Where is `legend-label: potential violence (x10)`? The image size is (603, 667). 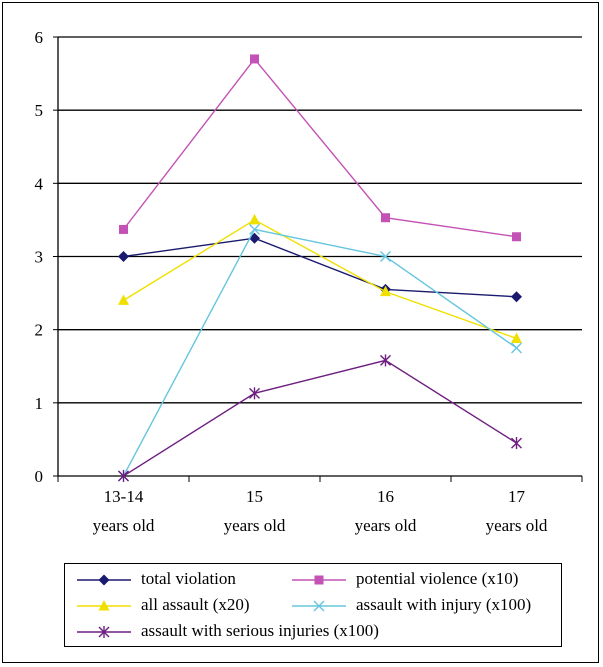 legend-label: potential violence (x10) is located at coordinates (437, 578).